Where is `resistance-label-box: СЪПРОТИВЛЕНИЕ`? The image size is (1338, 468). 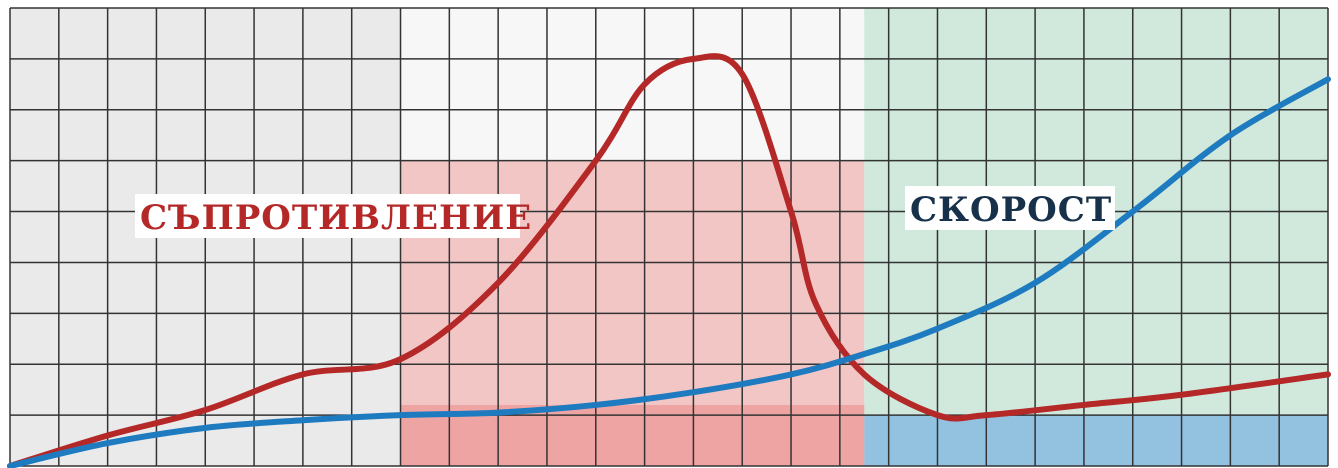 resistance-label-box: СЪПРОТИВЛЕНИЕ is located at coordinates (333, 216).